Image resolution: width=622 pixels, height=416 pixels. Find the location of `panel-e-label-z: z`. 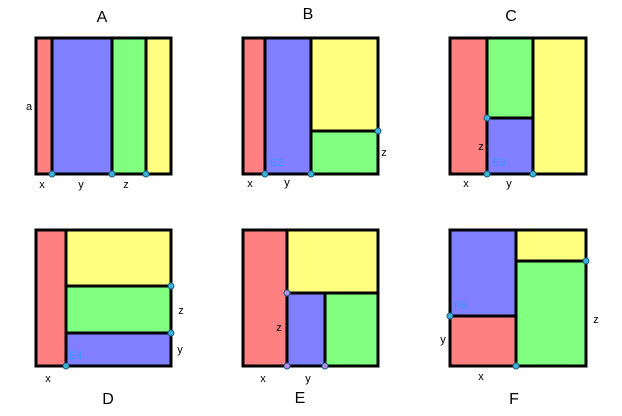

panel-e-label-z: z is located at coordinates (279, 328).